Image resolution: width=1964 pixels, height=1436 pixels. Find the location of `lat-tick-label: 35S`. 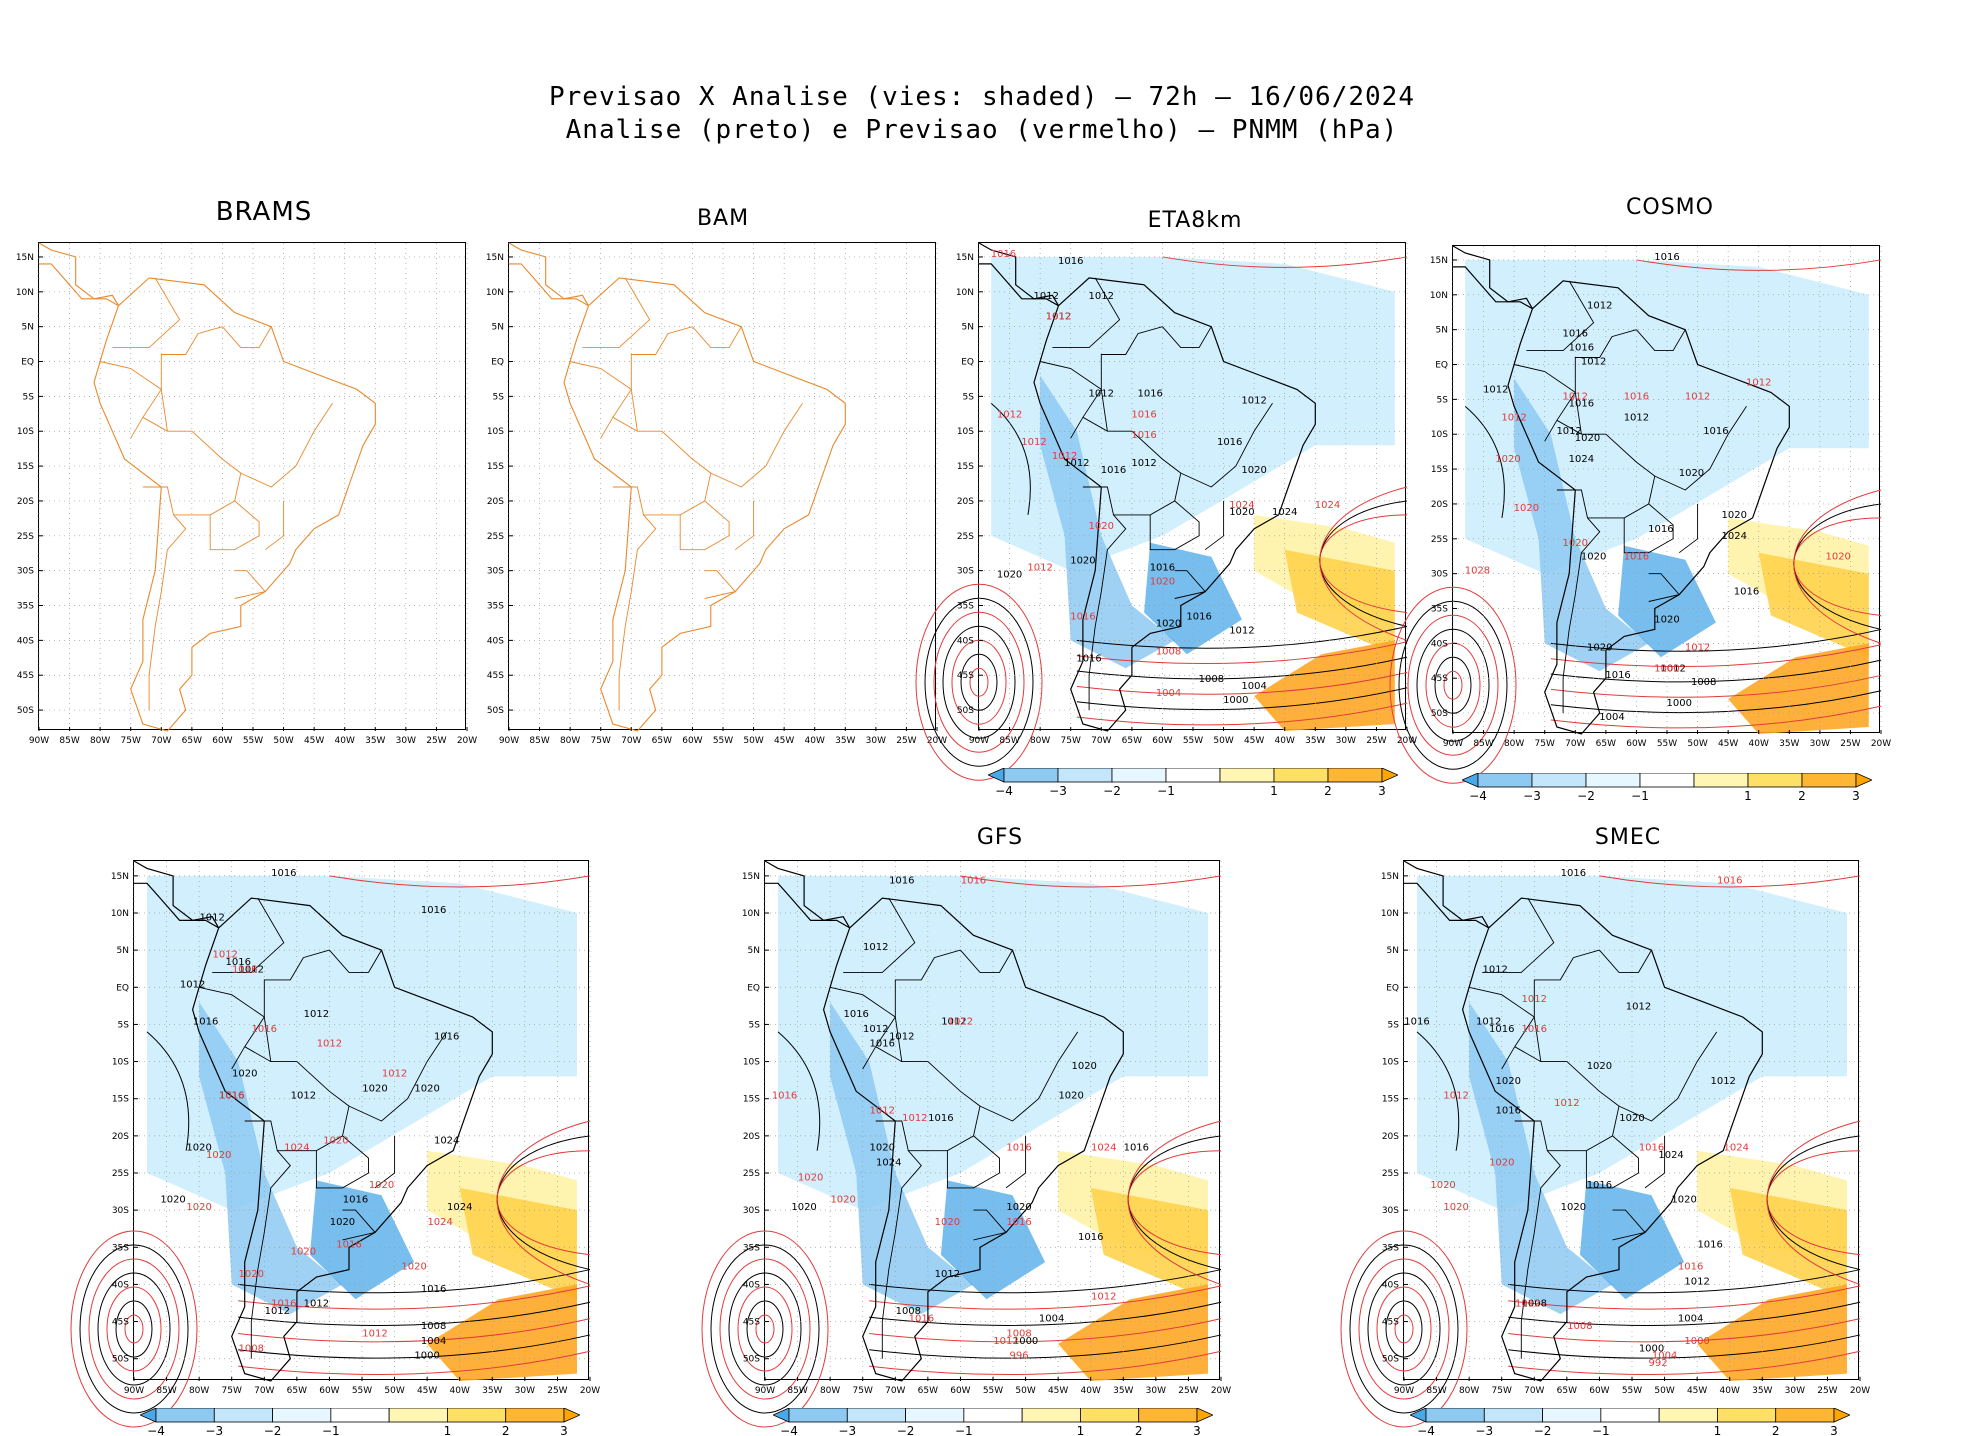

lat-tick-label: 35S is located at coordinates (495, 607).